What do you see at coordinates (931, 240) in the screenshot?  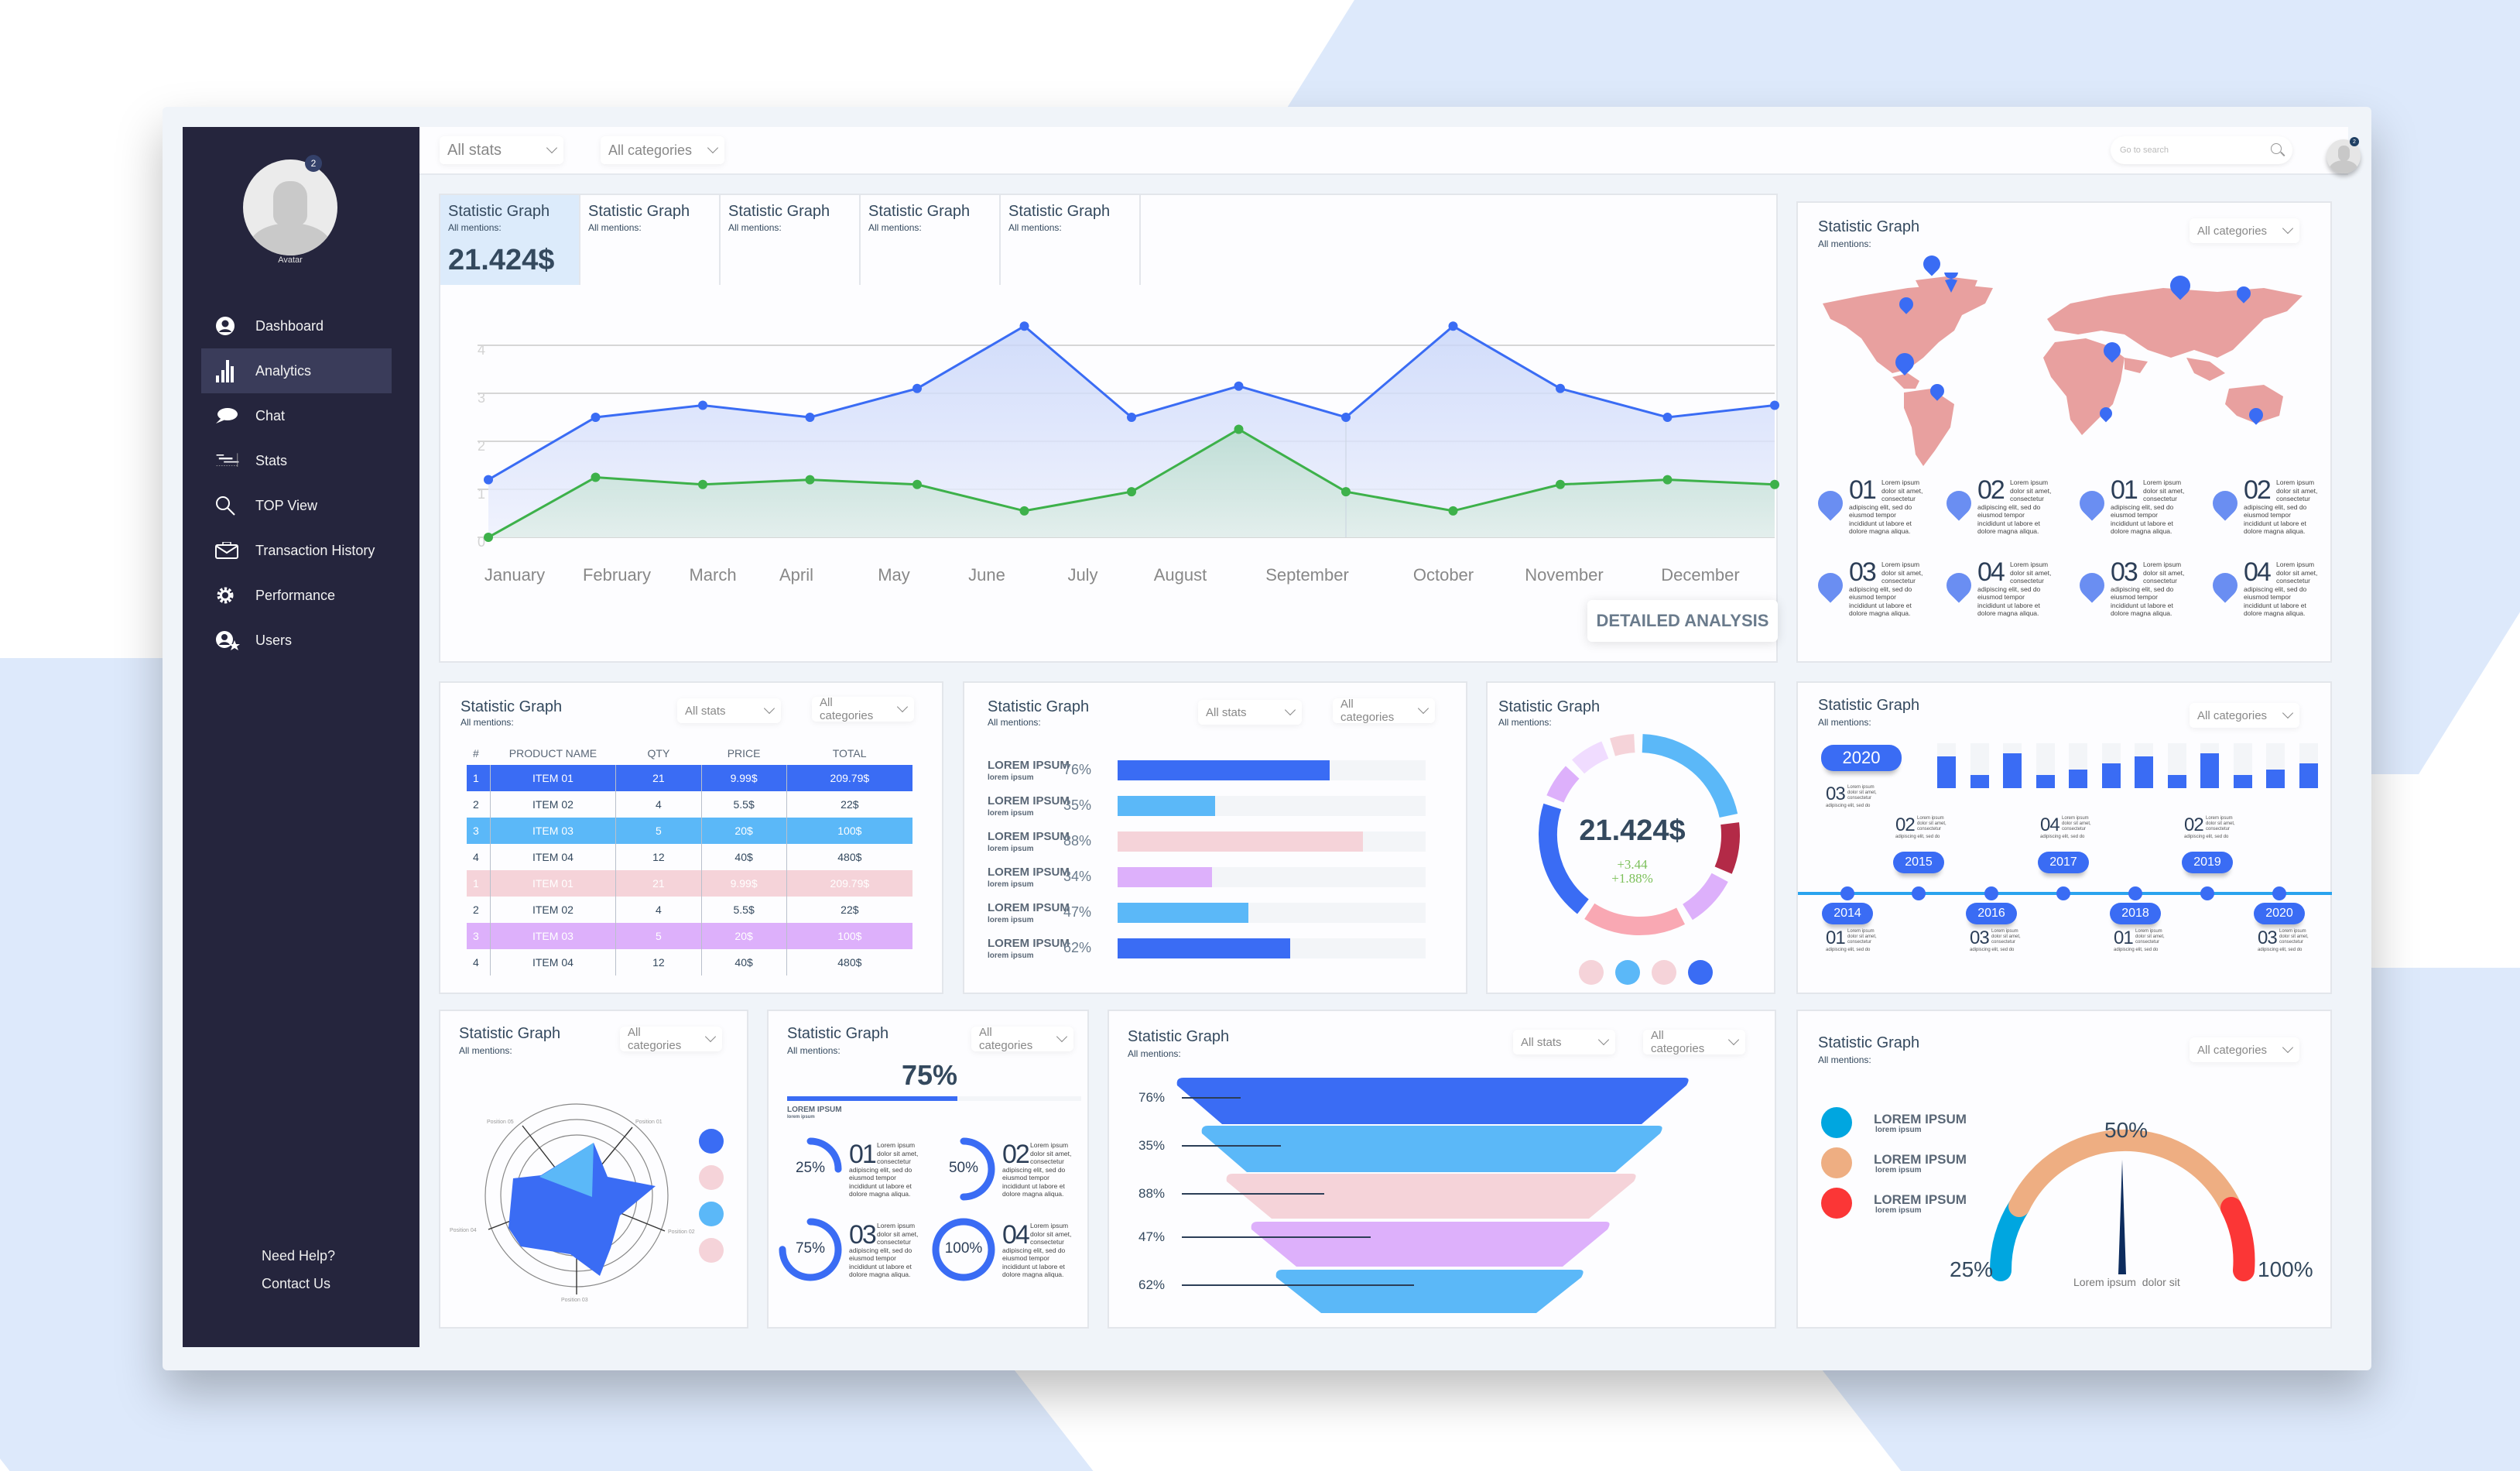 I see `tab-statistic-graph-4: Statistic Graph All mentions:` at bounding box center [931, 240].